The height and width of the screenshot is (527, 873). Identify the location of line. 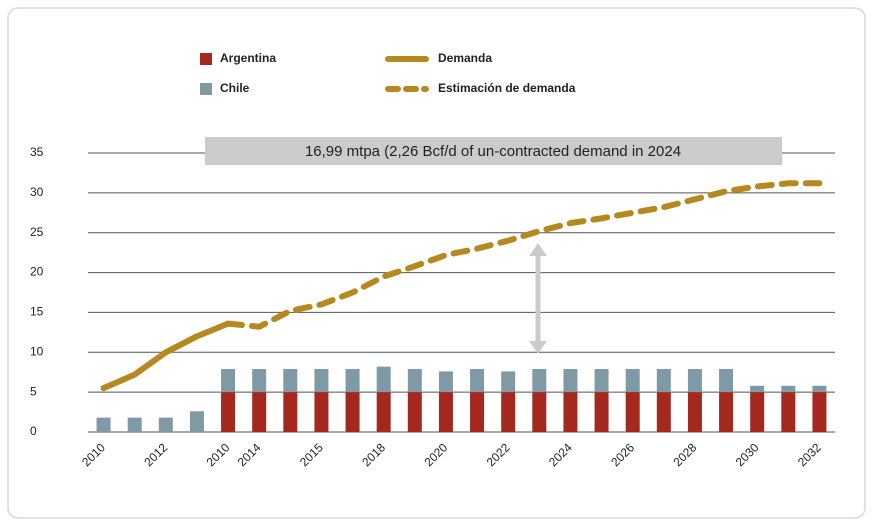
(166, 356).